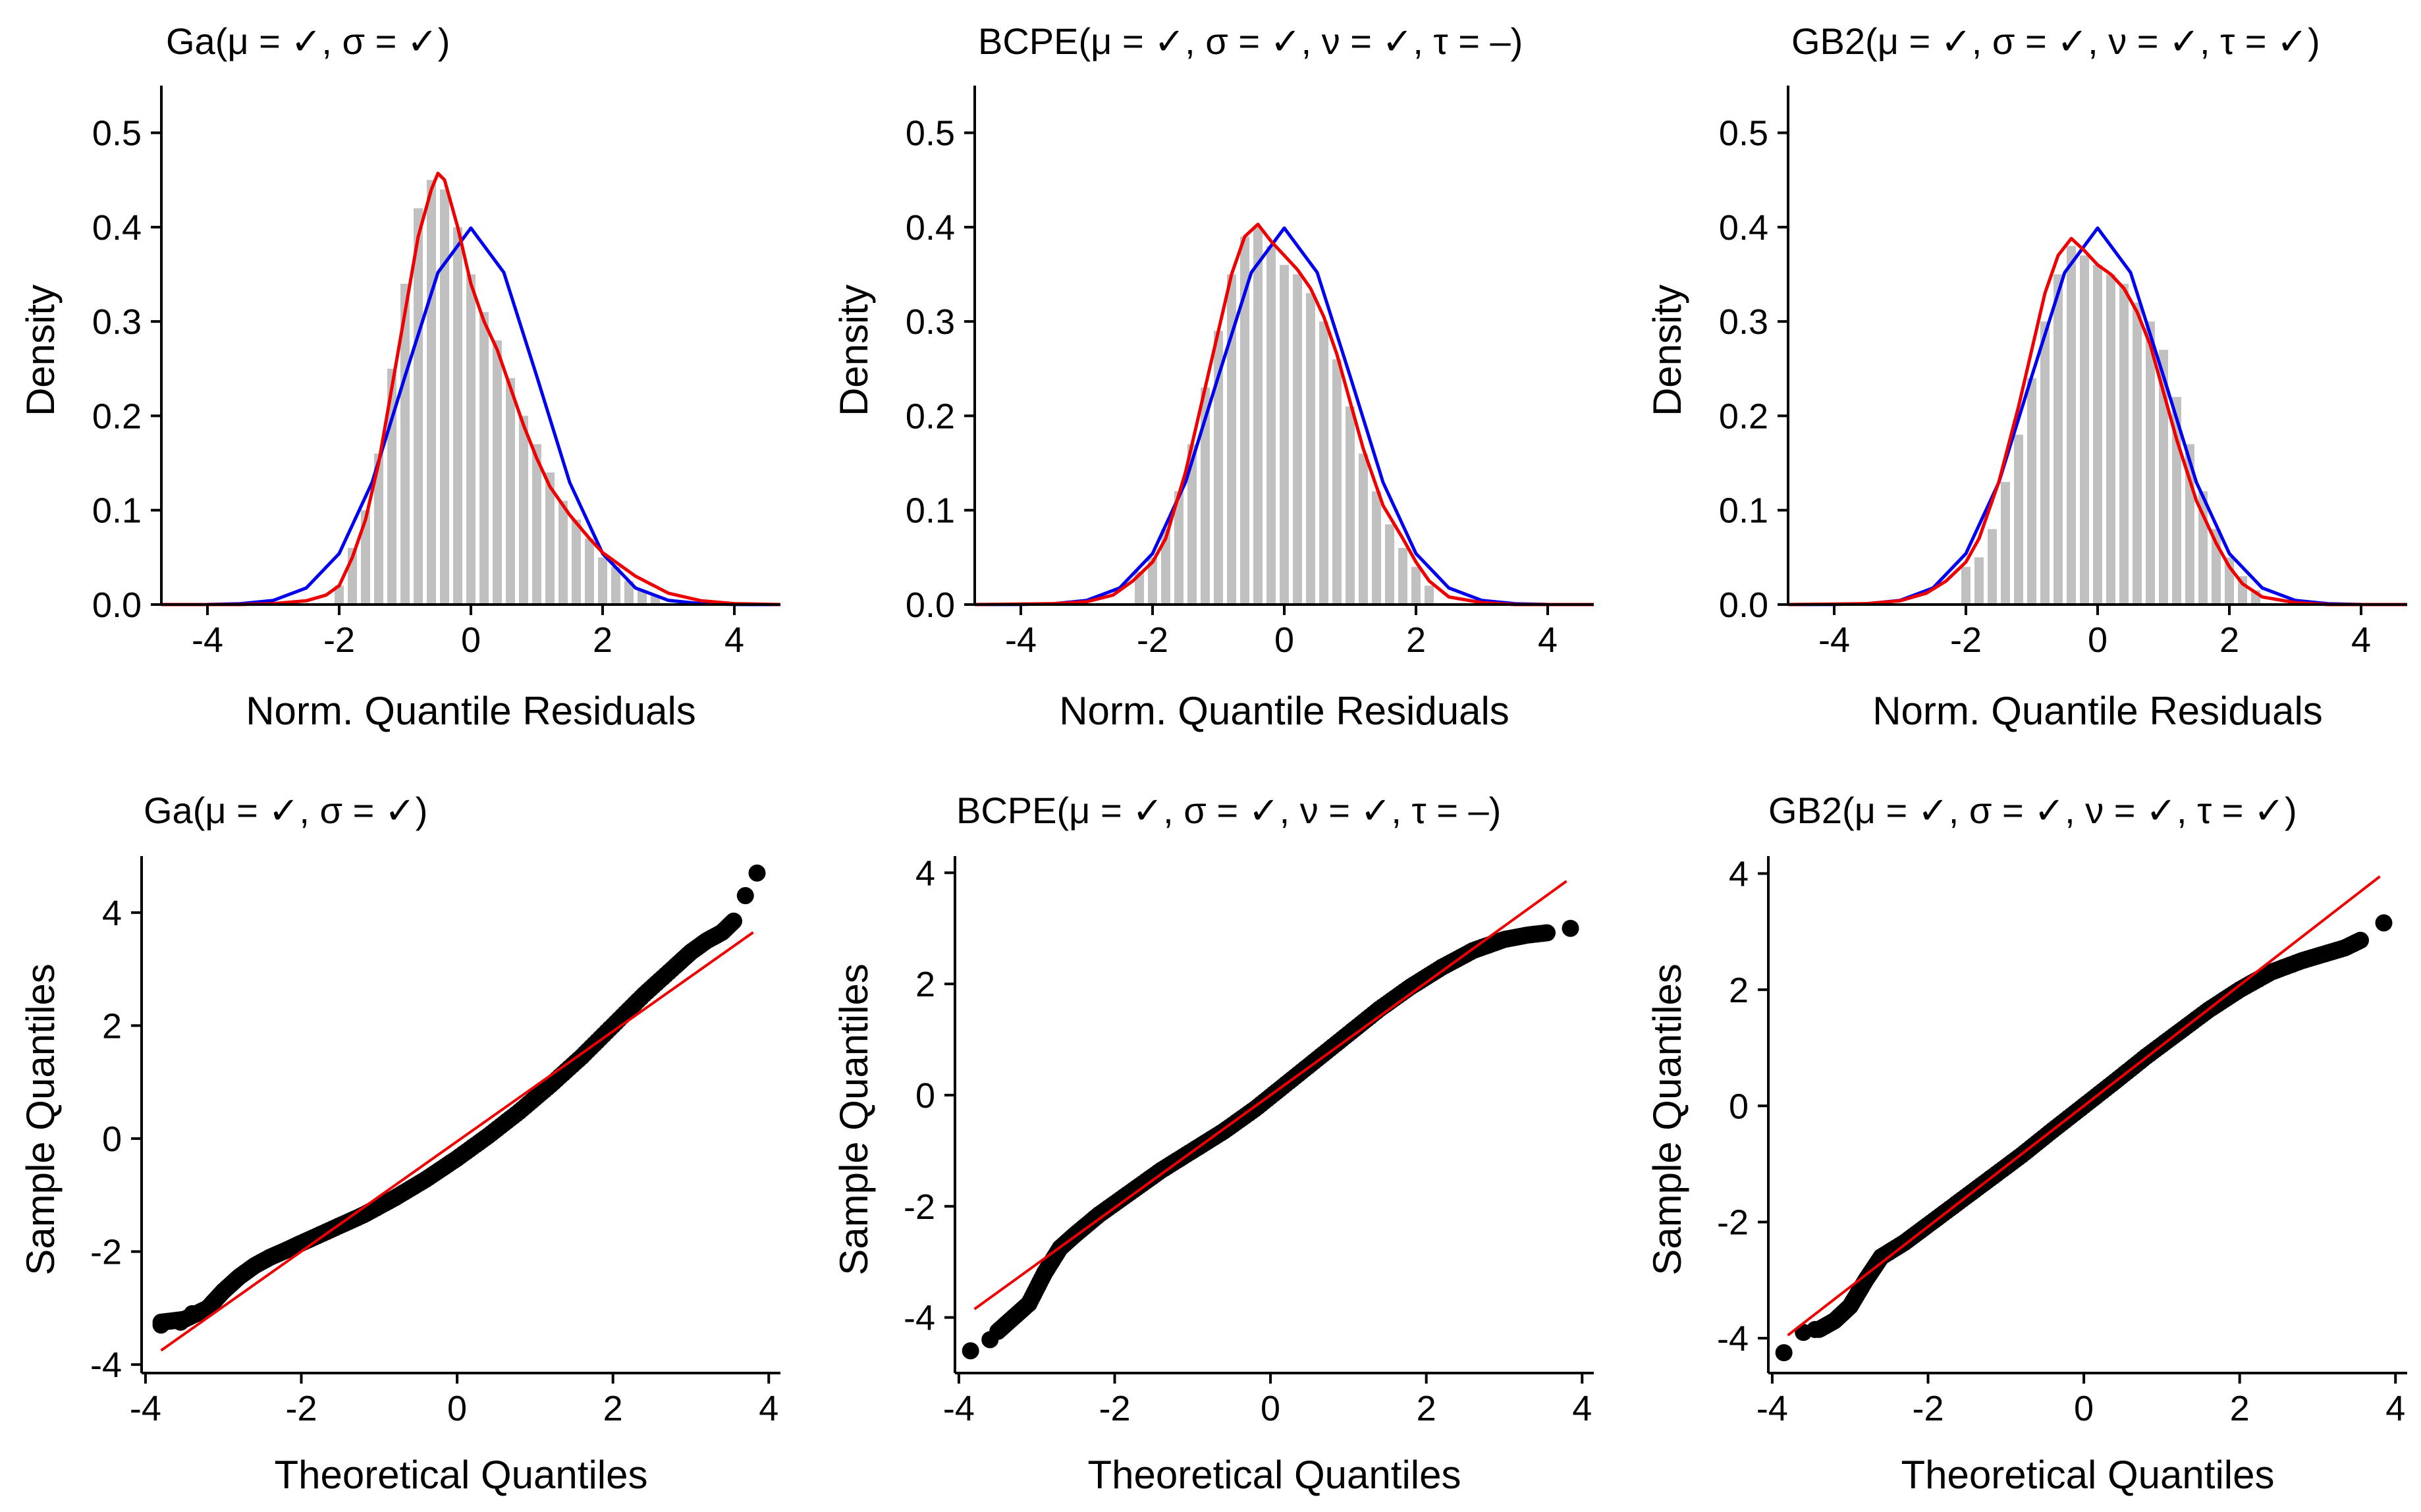  Describe the element at coordinates (471, 711) in the screenshot. I see `x-axis-title-hist-ga: Norm. Quantile Residuals` at that location.